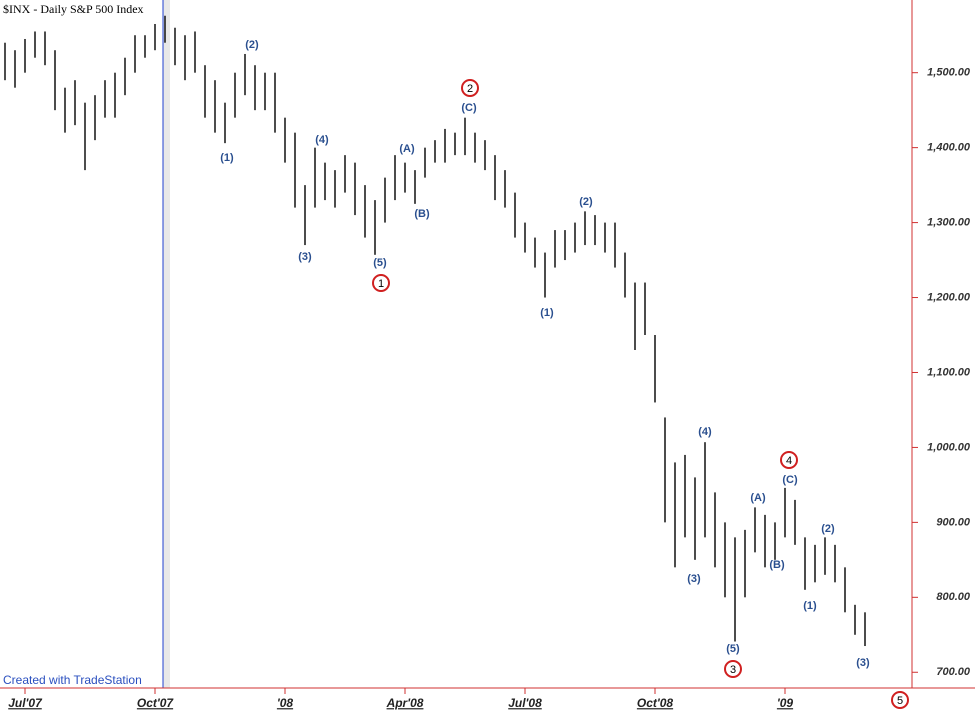 The width and height of the screenshot is (975, 714). I want to click on major-wave-label: 5, so click(900, 701).